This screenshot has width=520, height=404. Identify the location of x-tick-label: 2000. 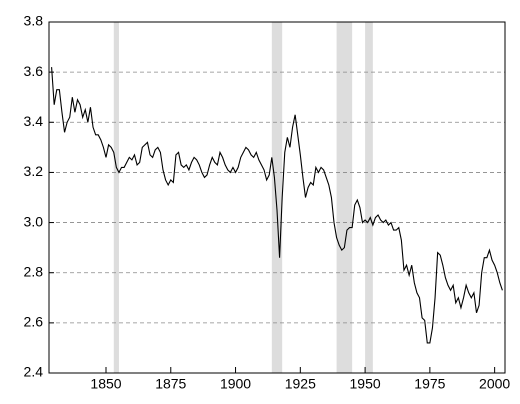
(494, 384).